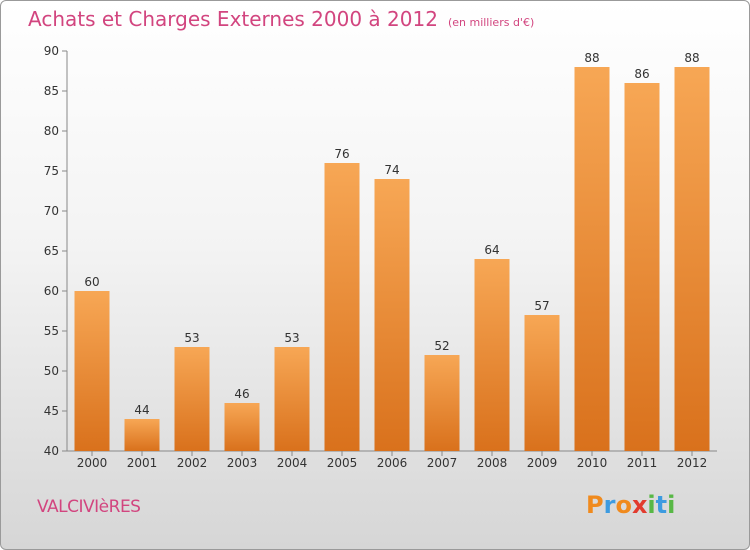  What do you see at coordinates (89, 507) in the screenshot?
I see `town-name: VALCIVIèRES` at bounding box center [89, 507].